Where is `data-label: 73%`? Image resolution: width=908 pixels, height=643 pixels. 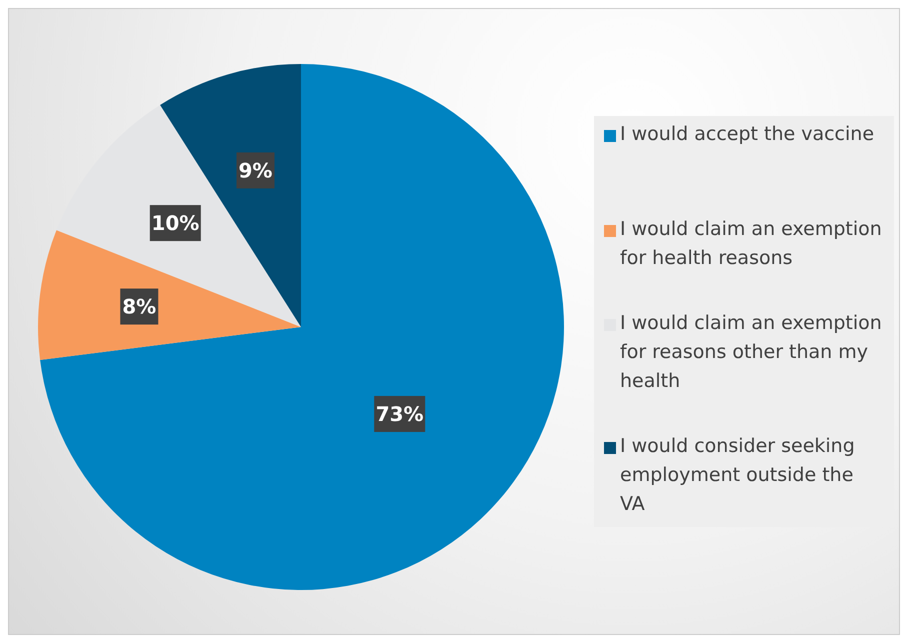
data-label: 73% is located at coordinates (400, 414).